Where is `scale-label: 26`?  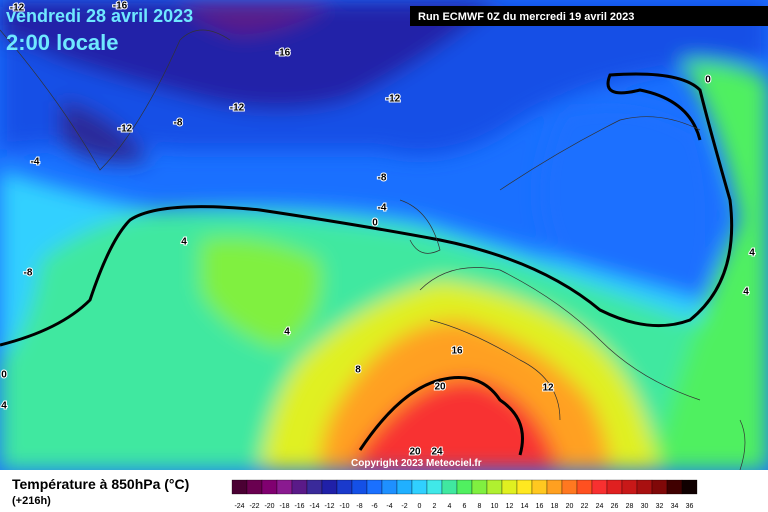 scale-label: 26 is located at coordinates (615, 506).